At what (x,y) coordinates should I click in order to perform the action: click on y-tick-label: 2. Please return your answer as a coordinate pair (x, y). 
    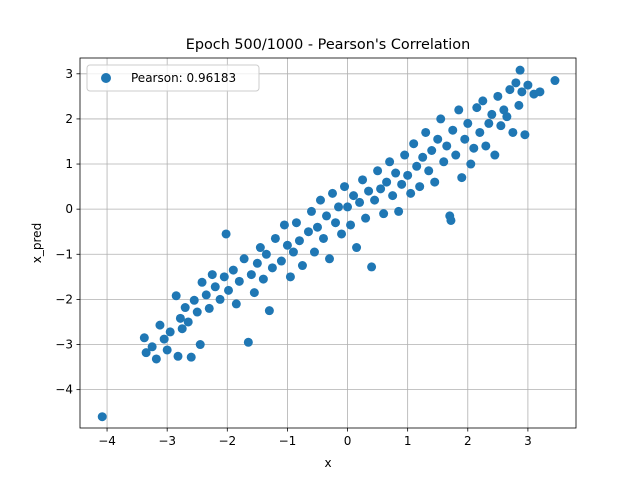
    Looking at the image, I should click on (69, 119).